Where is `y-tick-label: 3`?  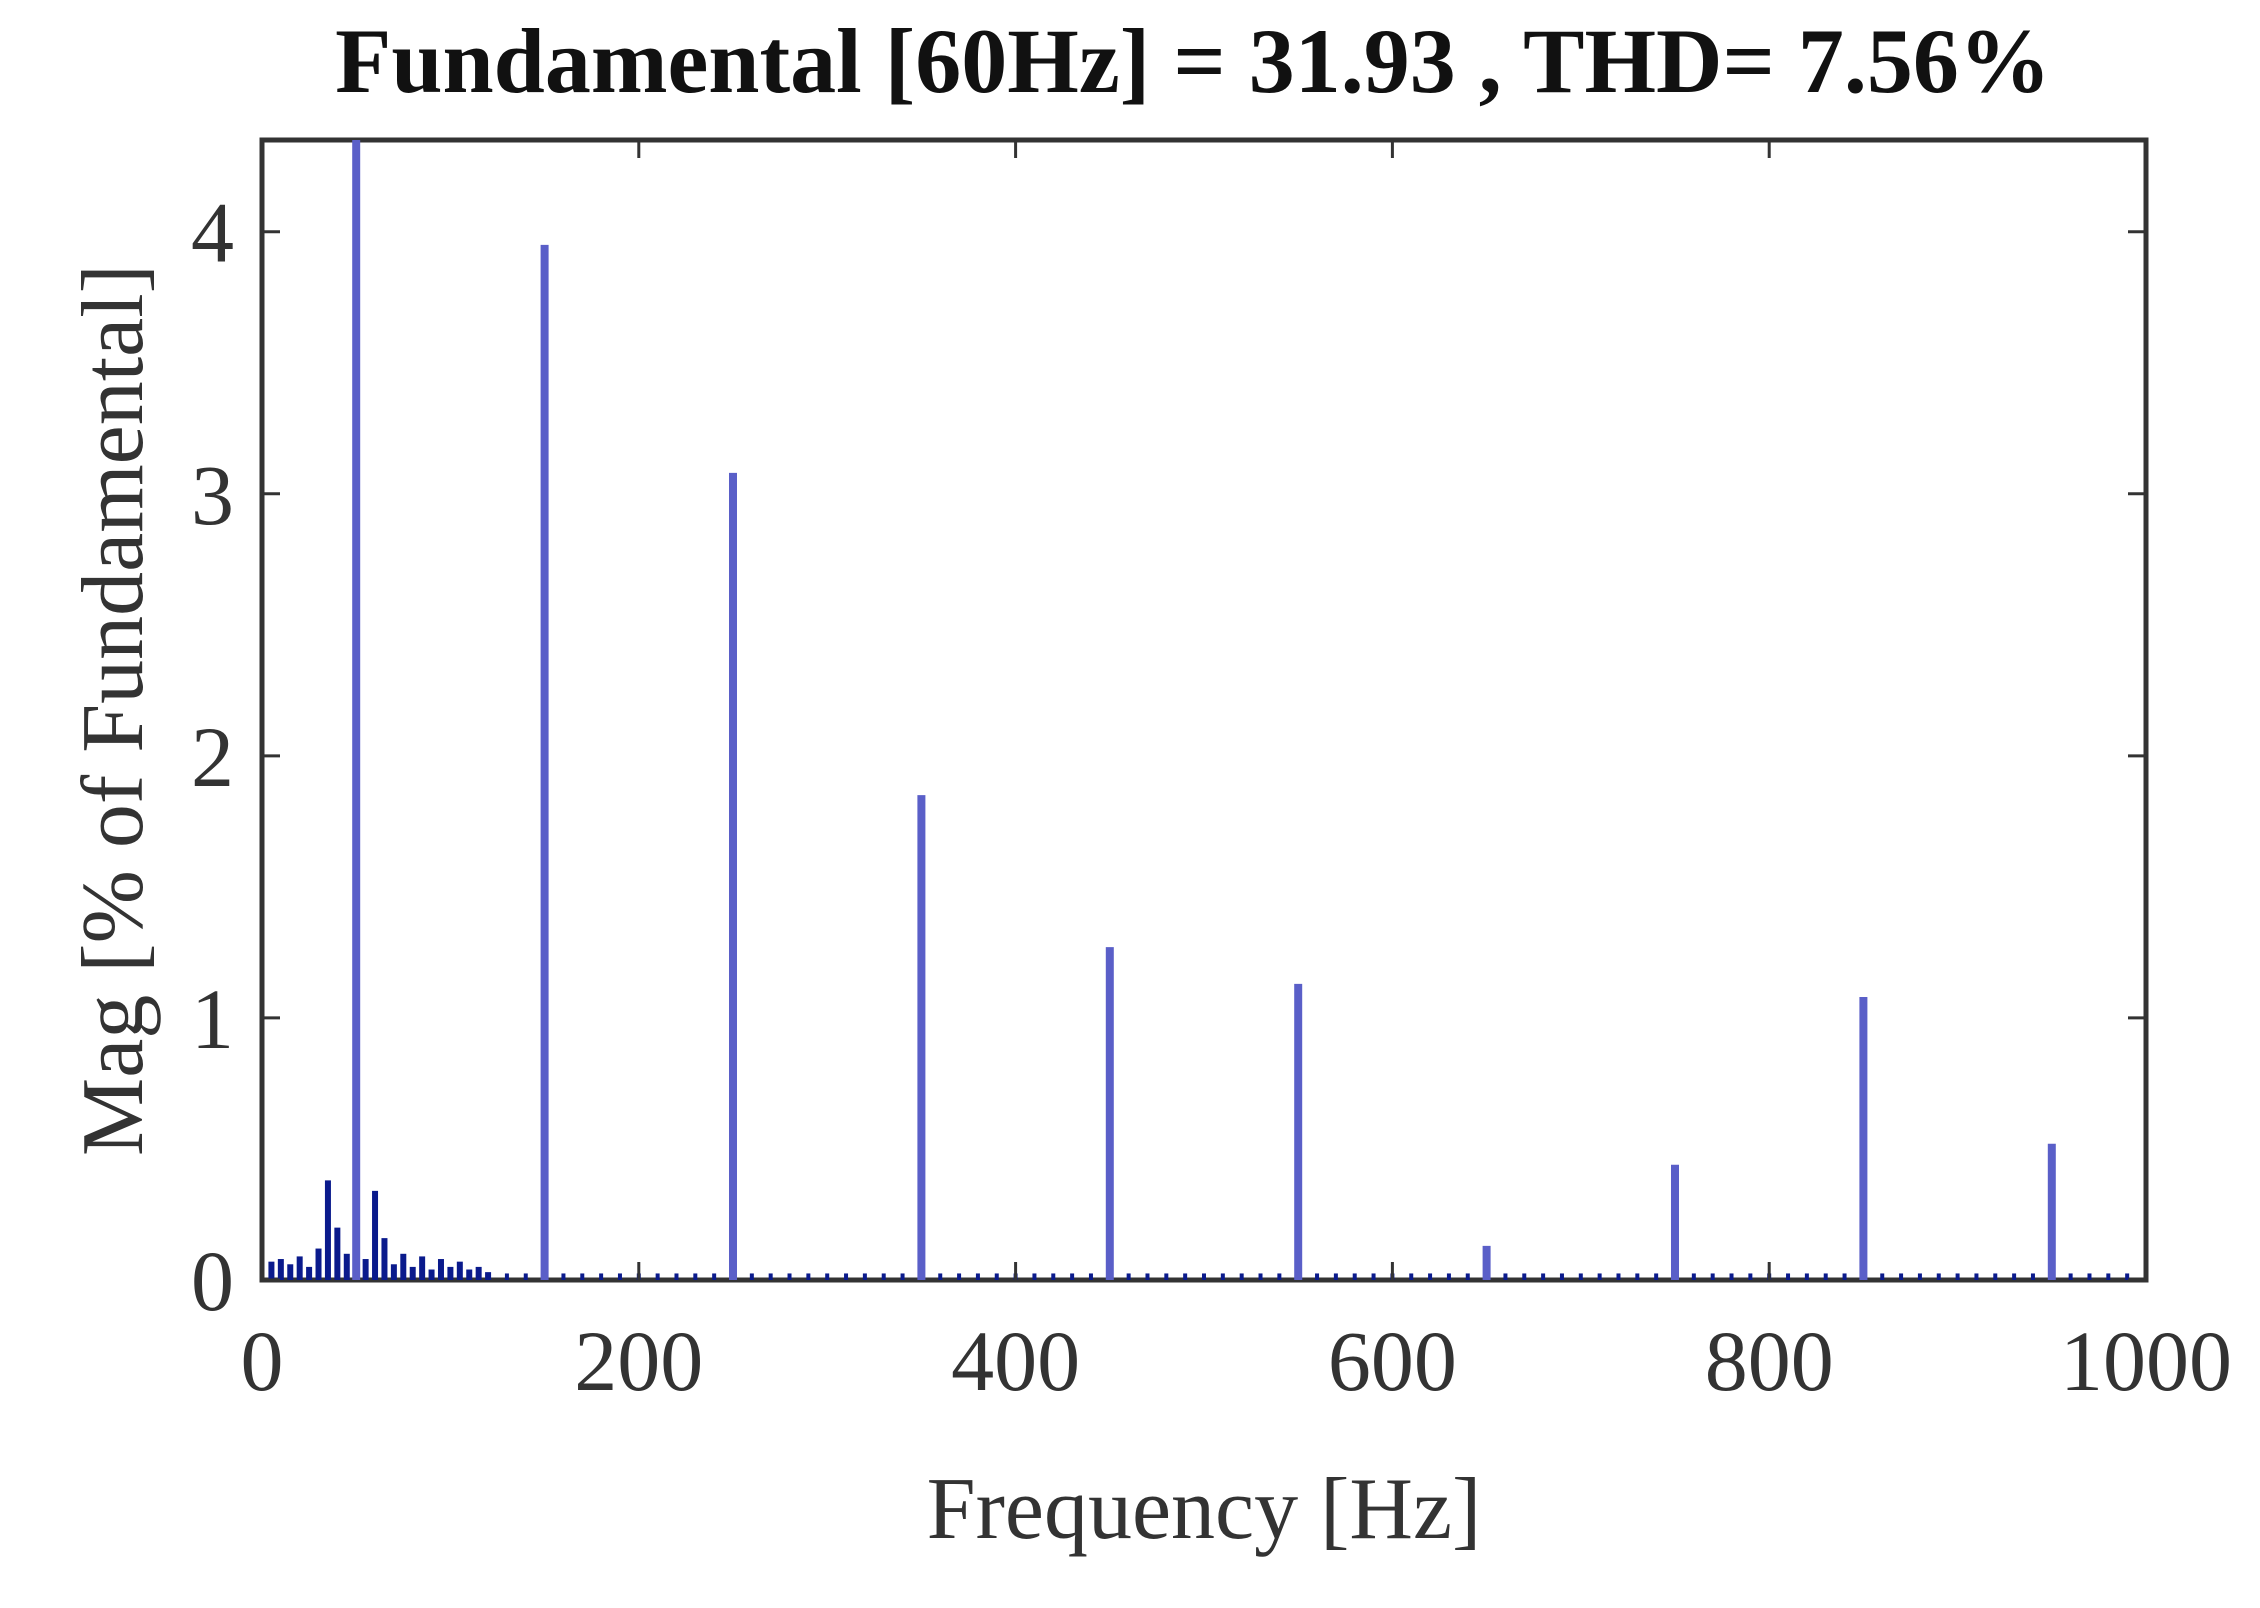 y-tick-label: 3 is located at coordinates (212, 495).